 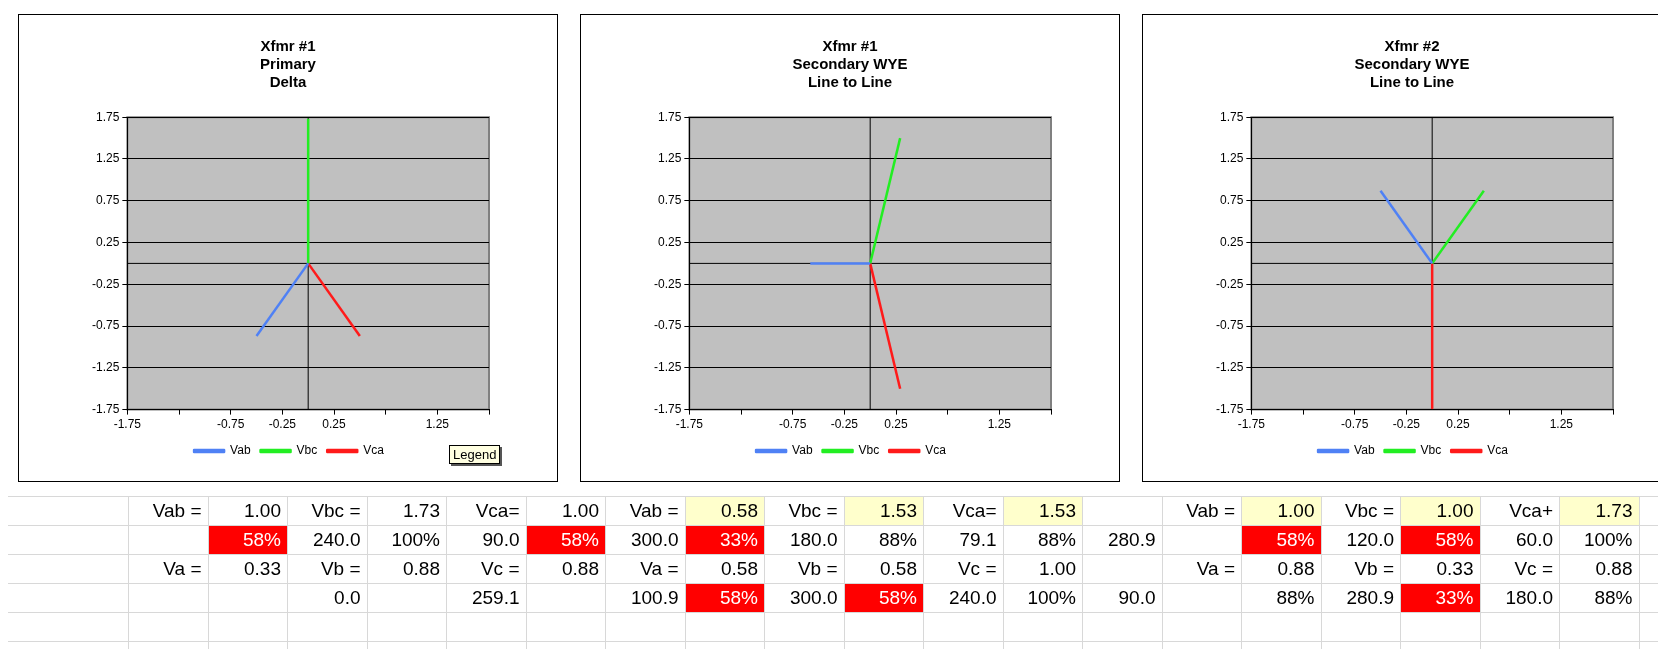 What do you see at coordinates (1412, 64) in the screenshot?
I see `chart-title: Xfmr #2 Secondary WYE Line to Line` at bounding box center [1412, 64].